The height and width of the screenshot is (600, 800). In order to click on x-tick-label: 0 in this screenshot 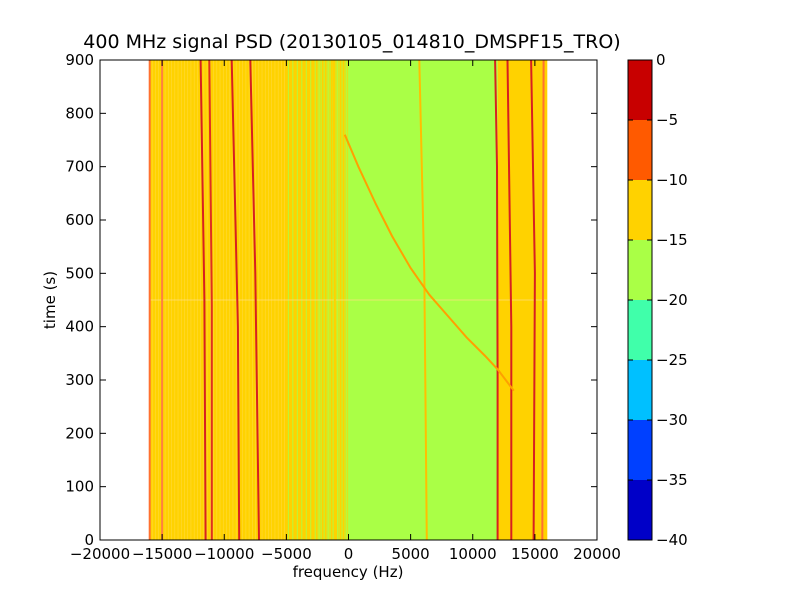, I will do `click(349, 554)`.